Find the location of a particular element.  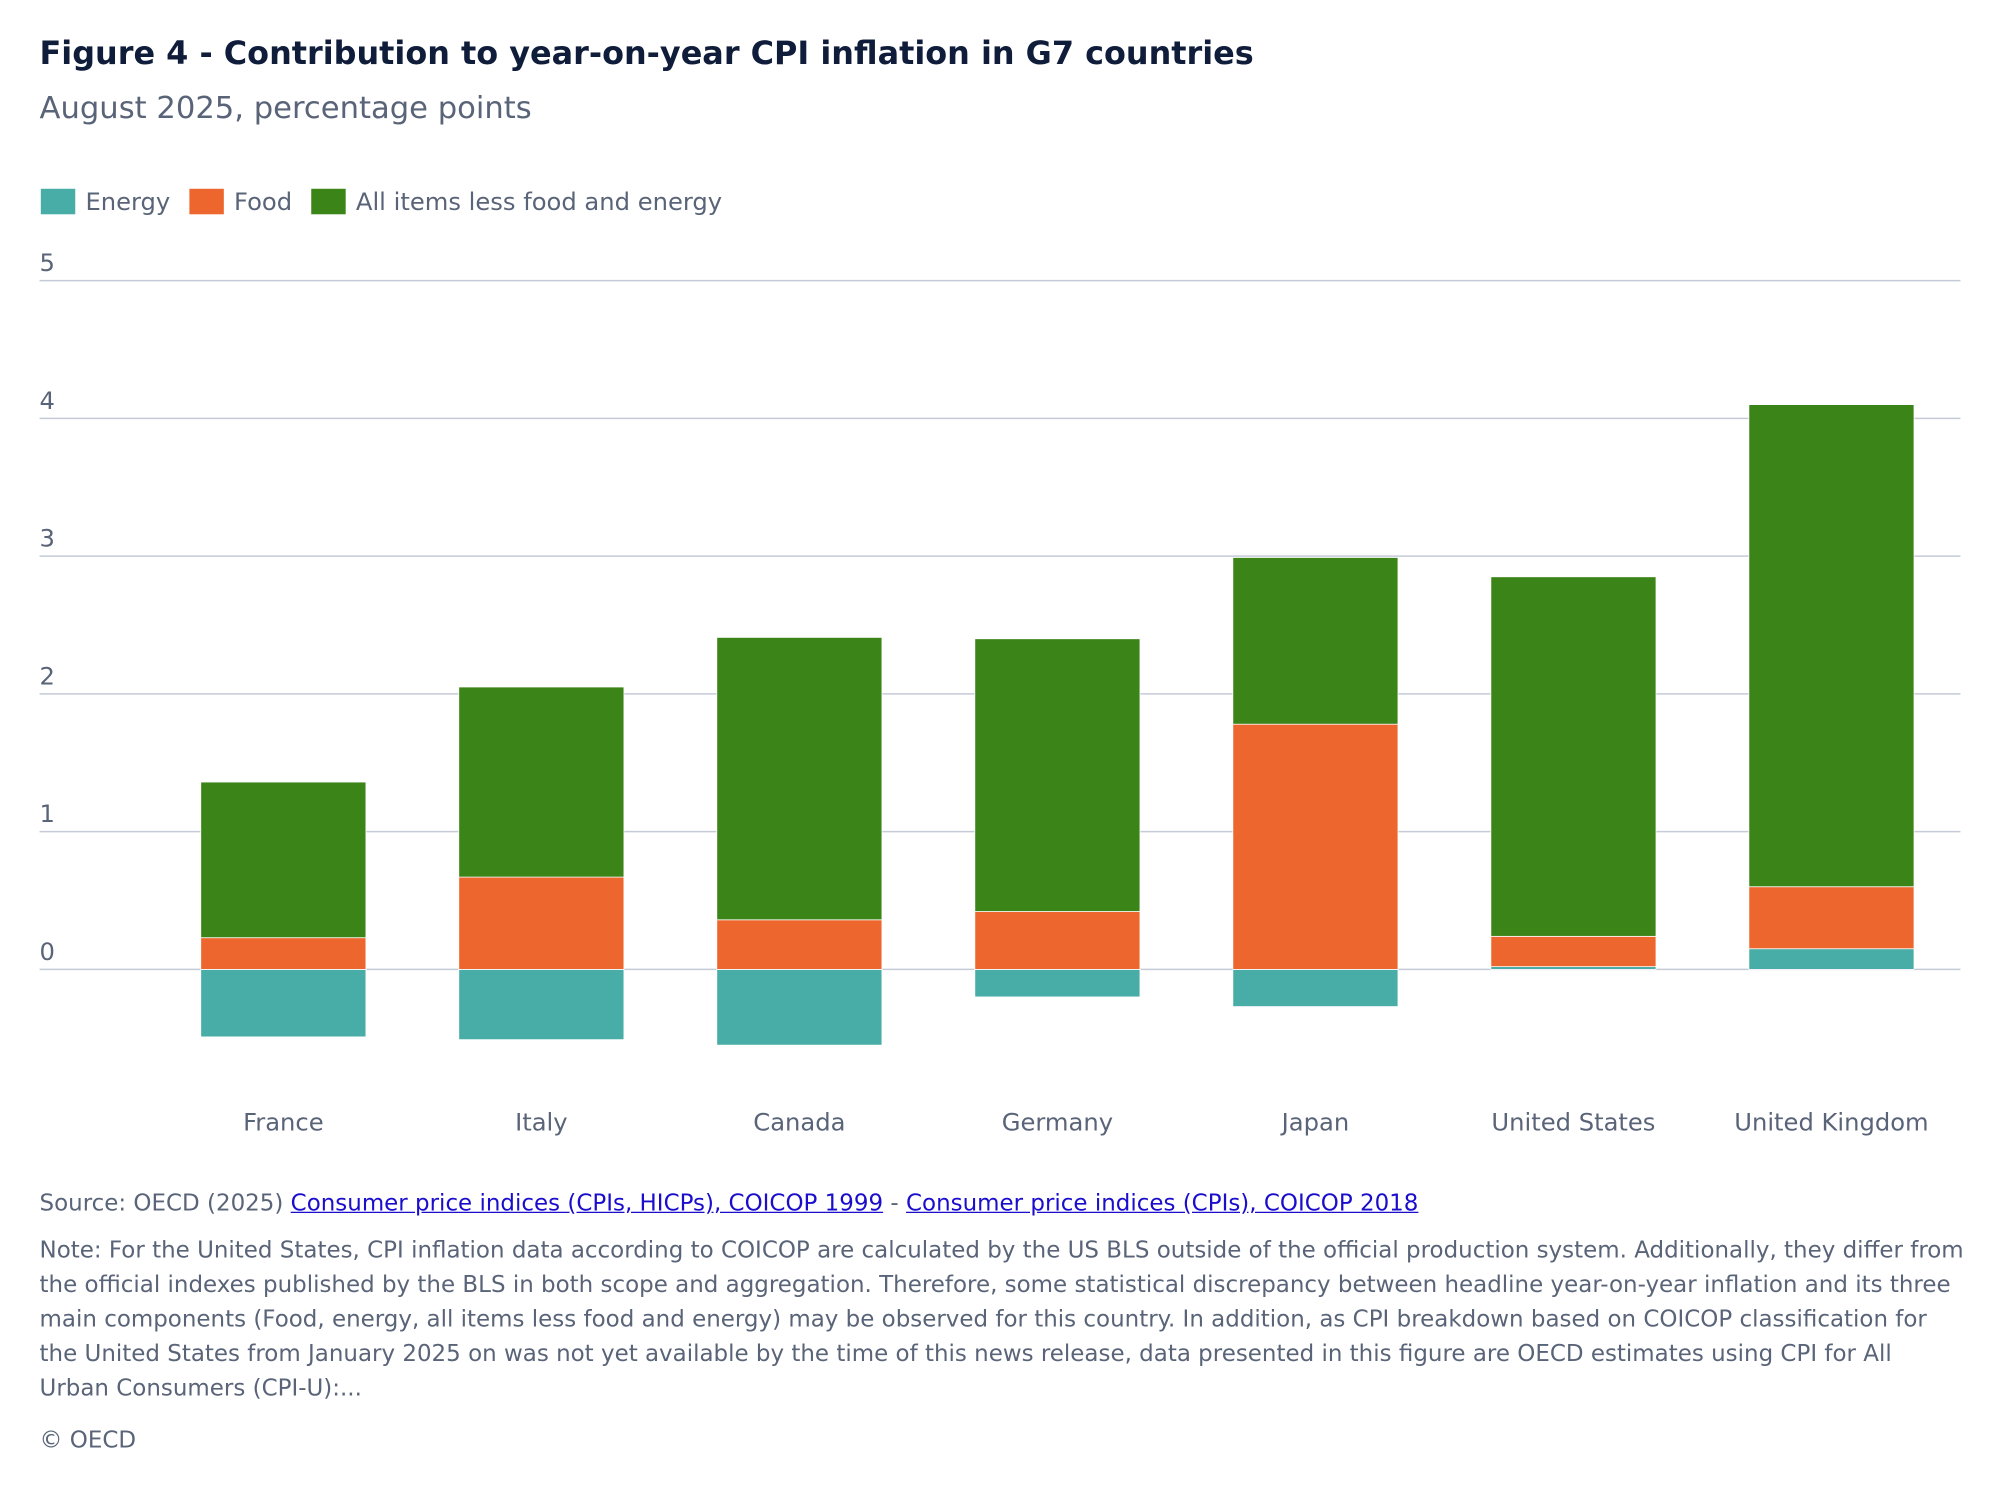

x-tick-label: United Kingdom is located at coordinates (1831, 1123).